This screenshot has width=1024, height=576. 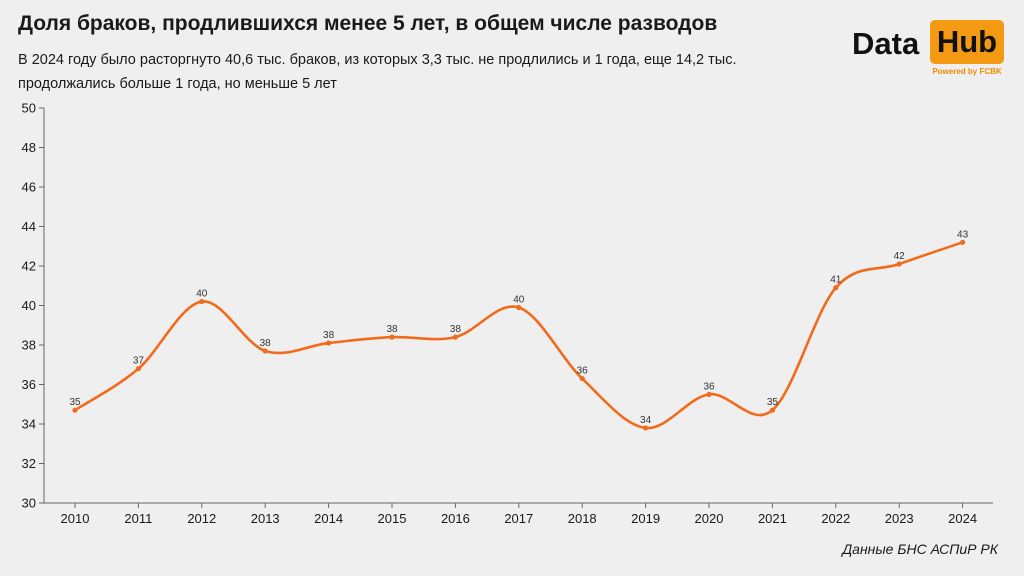 What do you see at coordinates (772, 518) in the screenshot?
I see `x-tick-label: 2021` at bounding box center [772, 518].